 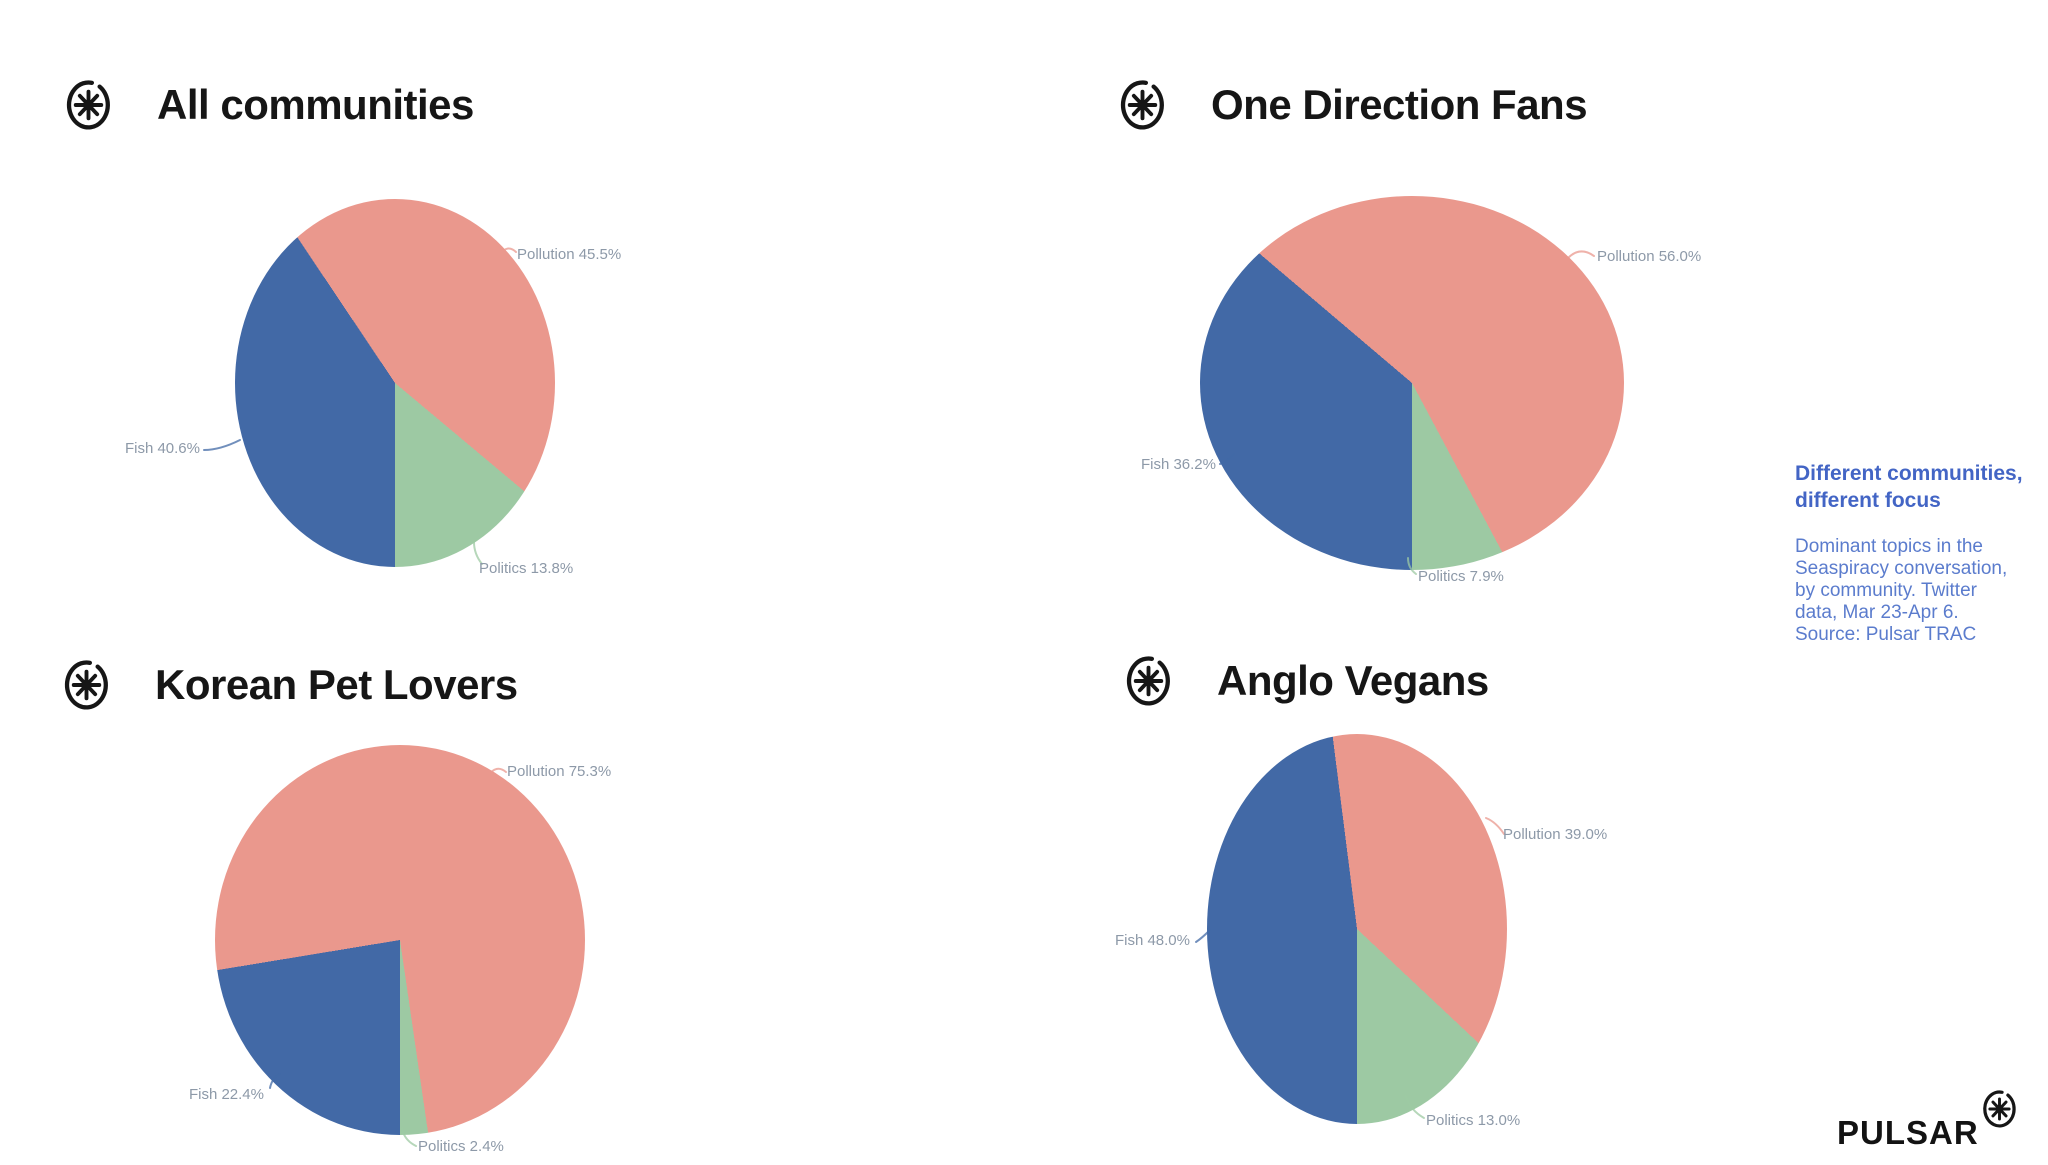 I want to click on pie-all-communities, so click(x=395, y=383).